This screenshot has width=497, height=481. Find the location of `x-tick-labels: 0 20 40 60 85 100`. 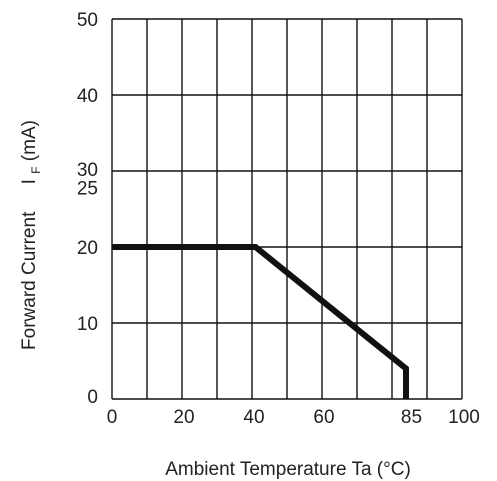

x-tick-labels: 0 20 40 60 85 100 is located at coordinates (293, 417).